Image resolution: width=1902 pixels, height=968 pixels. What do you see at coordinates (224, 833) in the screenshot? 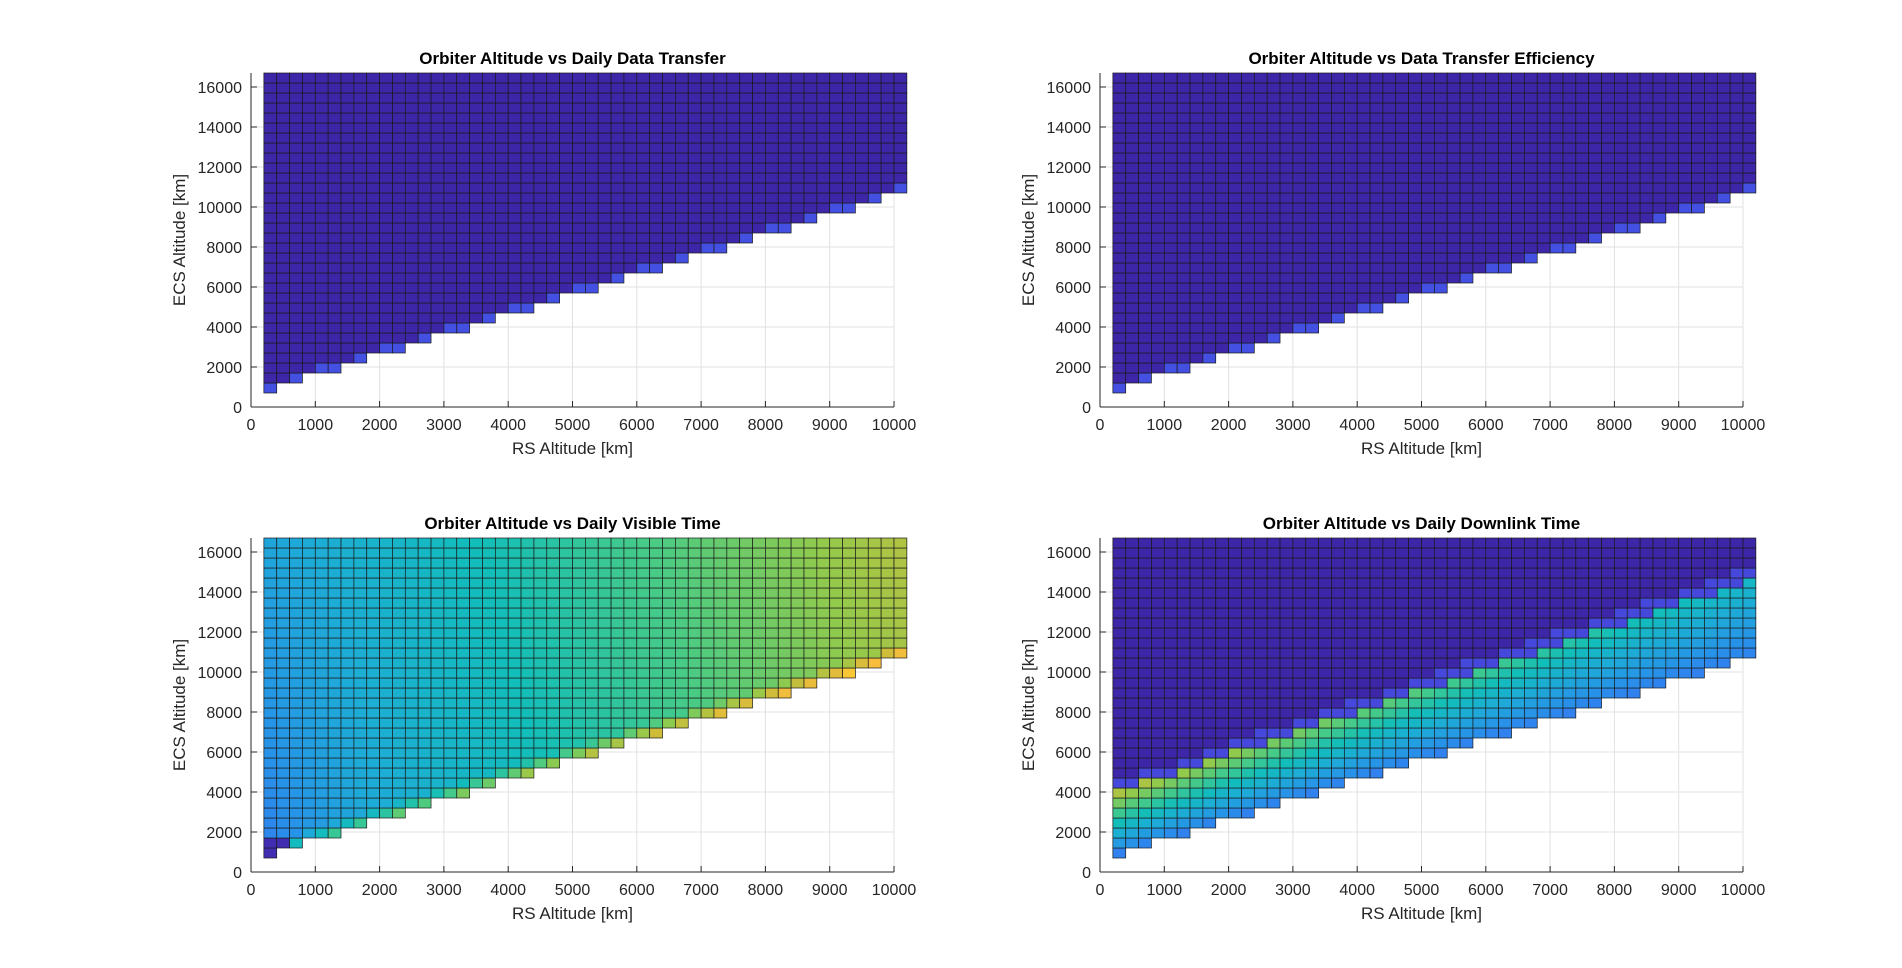
I see `y-tick-label: 2000` at bounding box center [224, 833].